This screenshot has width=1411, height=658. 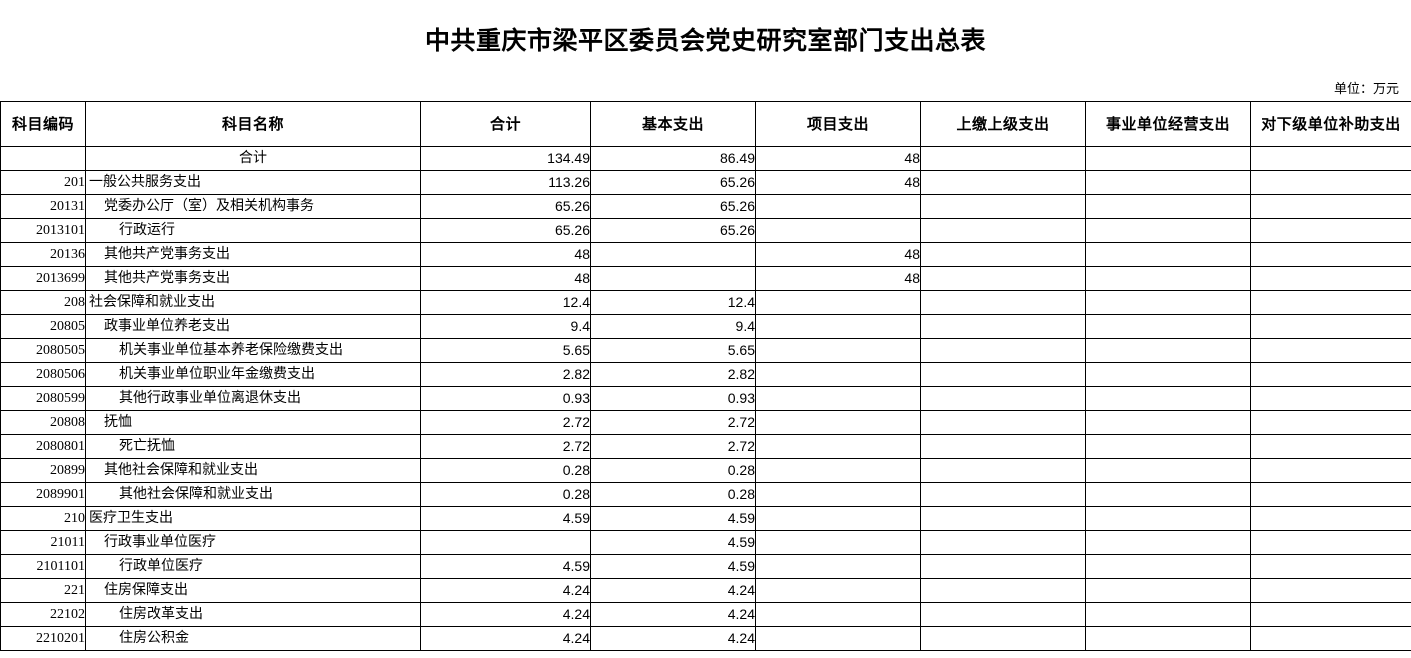 What do you see at coordinates (43, 470) in the screenshot?
I see `cell-subject-code: 20899` at bounding box center [43, 470].